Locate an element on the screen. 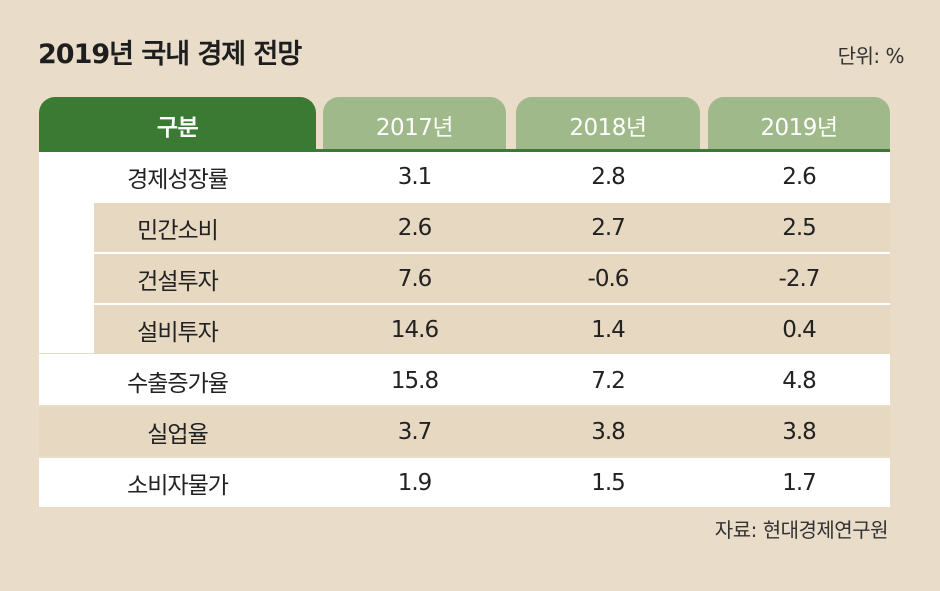 The image size is (940, 591). cell-2017: 2.6 is located at coordinates (415, 227).